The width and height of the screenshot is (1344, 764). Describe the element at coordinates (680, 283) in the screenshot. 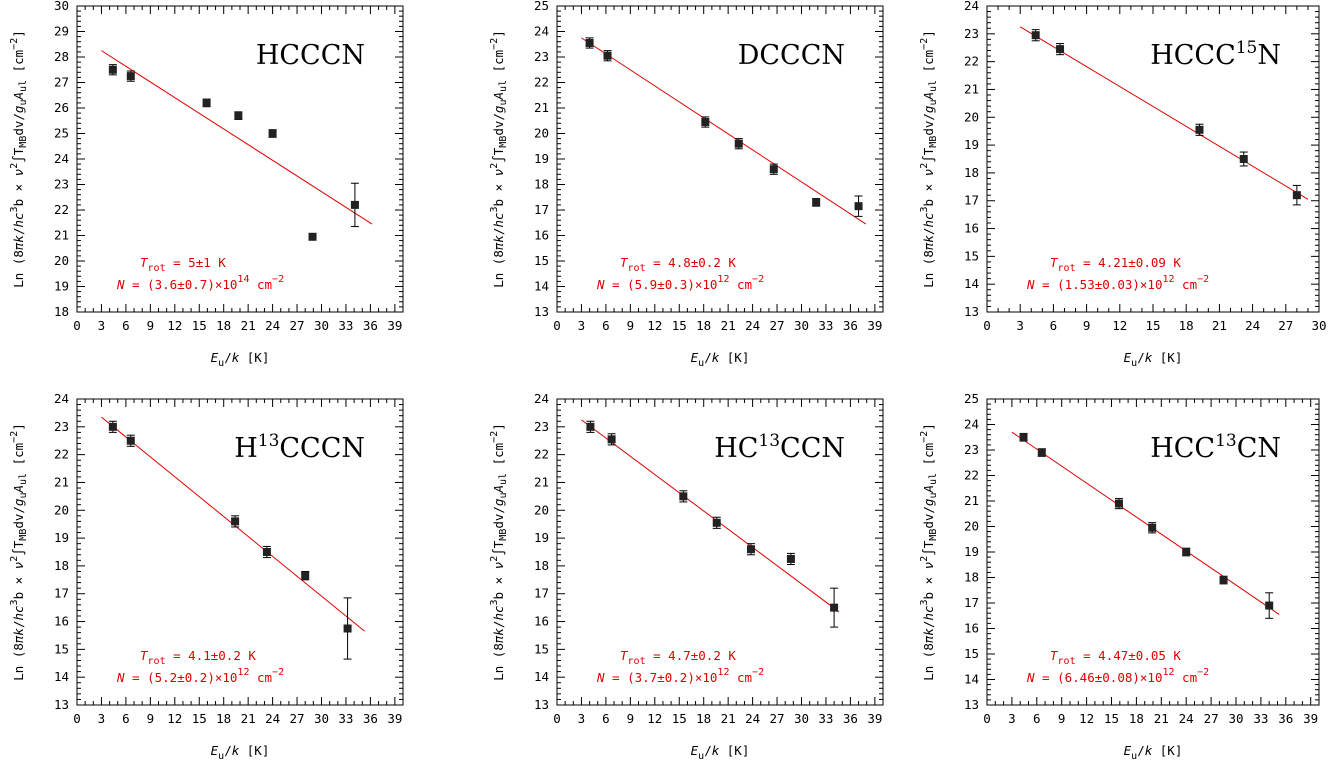

I see `column-density-annotation: N = (5.9±0.3)×1012 cm−2` at that location.